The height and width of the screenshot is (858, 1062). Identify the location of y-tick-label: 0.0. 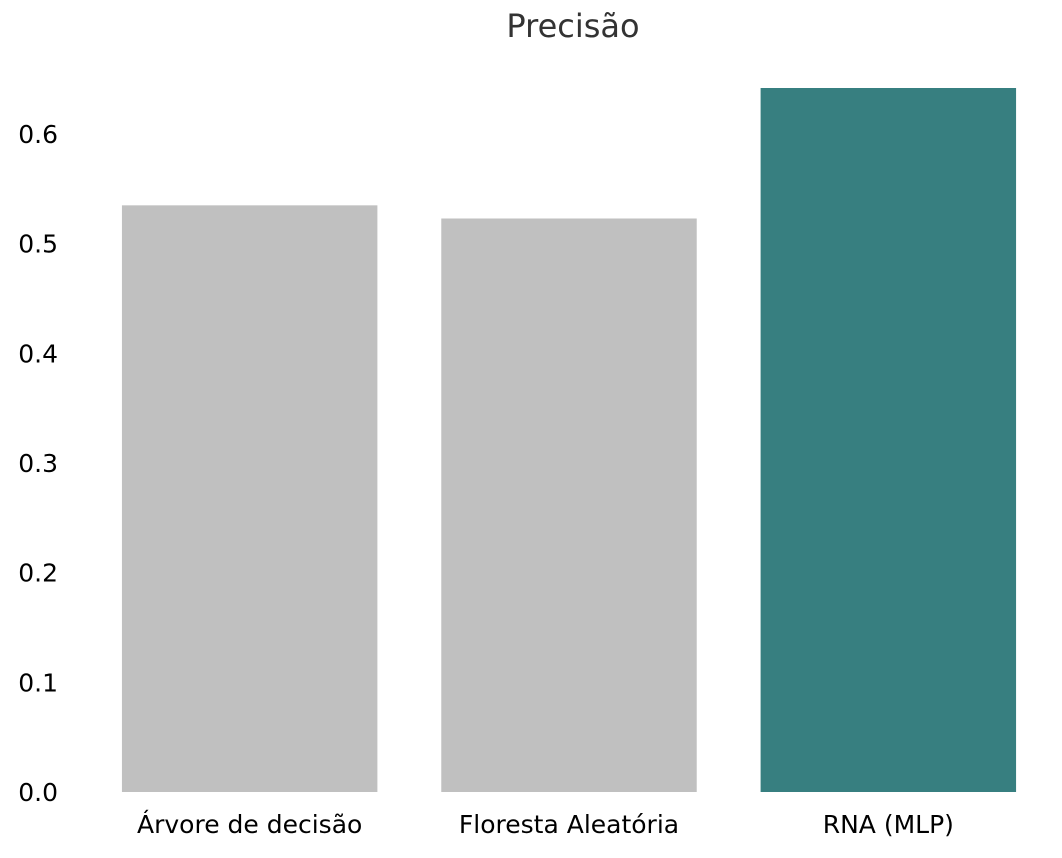
(38, 792).